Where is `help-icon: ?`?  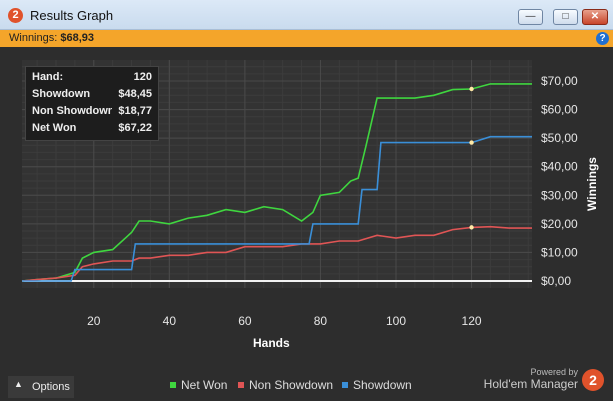
help-icon: ? is located at coordinates (602, 38).